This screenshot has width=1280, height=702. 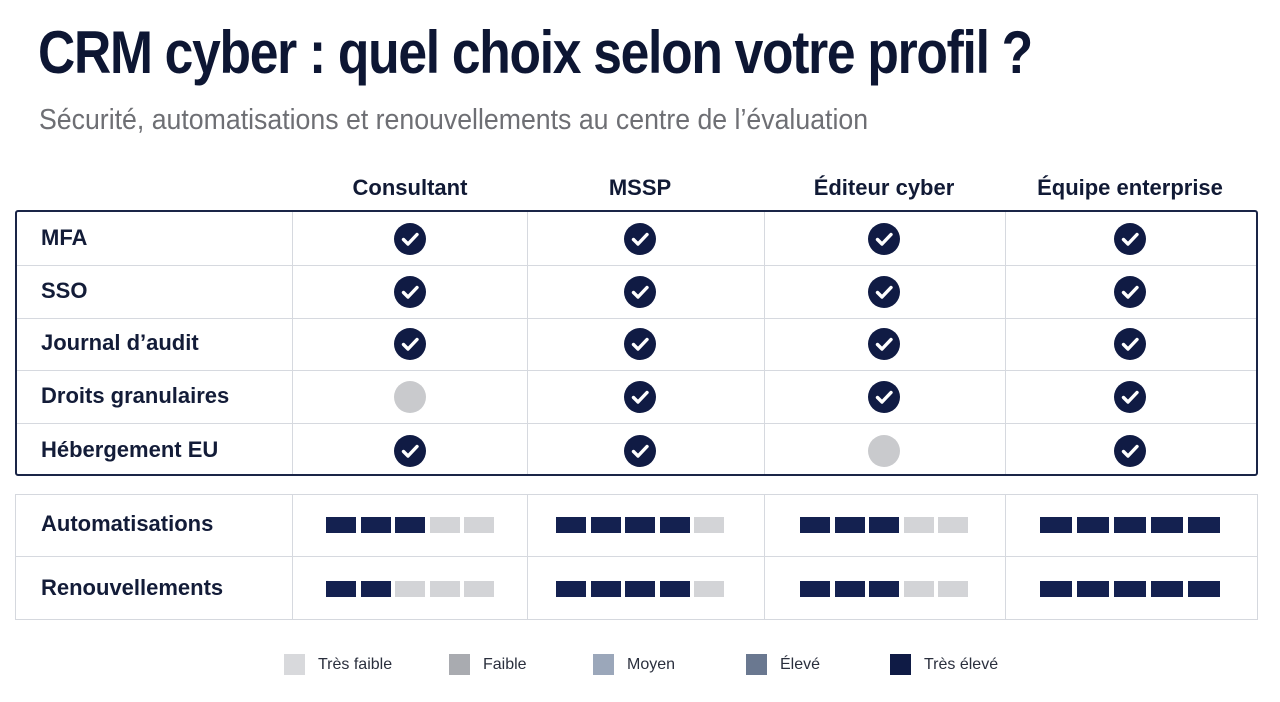 What do you see at coordinates (355, 664) in the screenshot?
I see `legend-label: Très faible` at bounding box center [355, 664].